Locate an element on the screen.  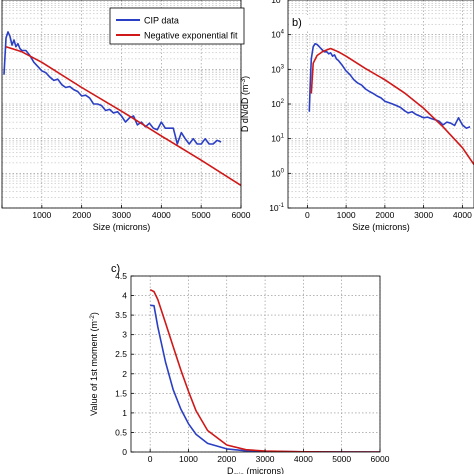
y-tick-label: 2 is located at coordinates (124, 374).